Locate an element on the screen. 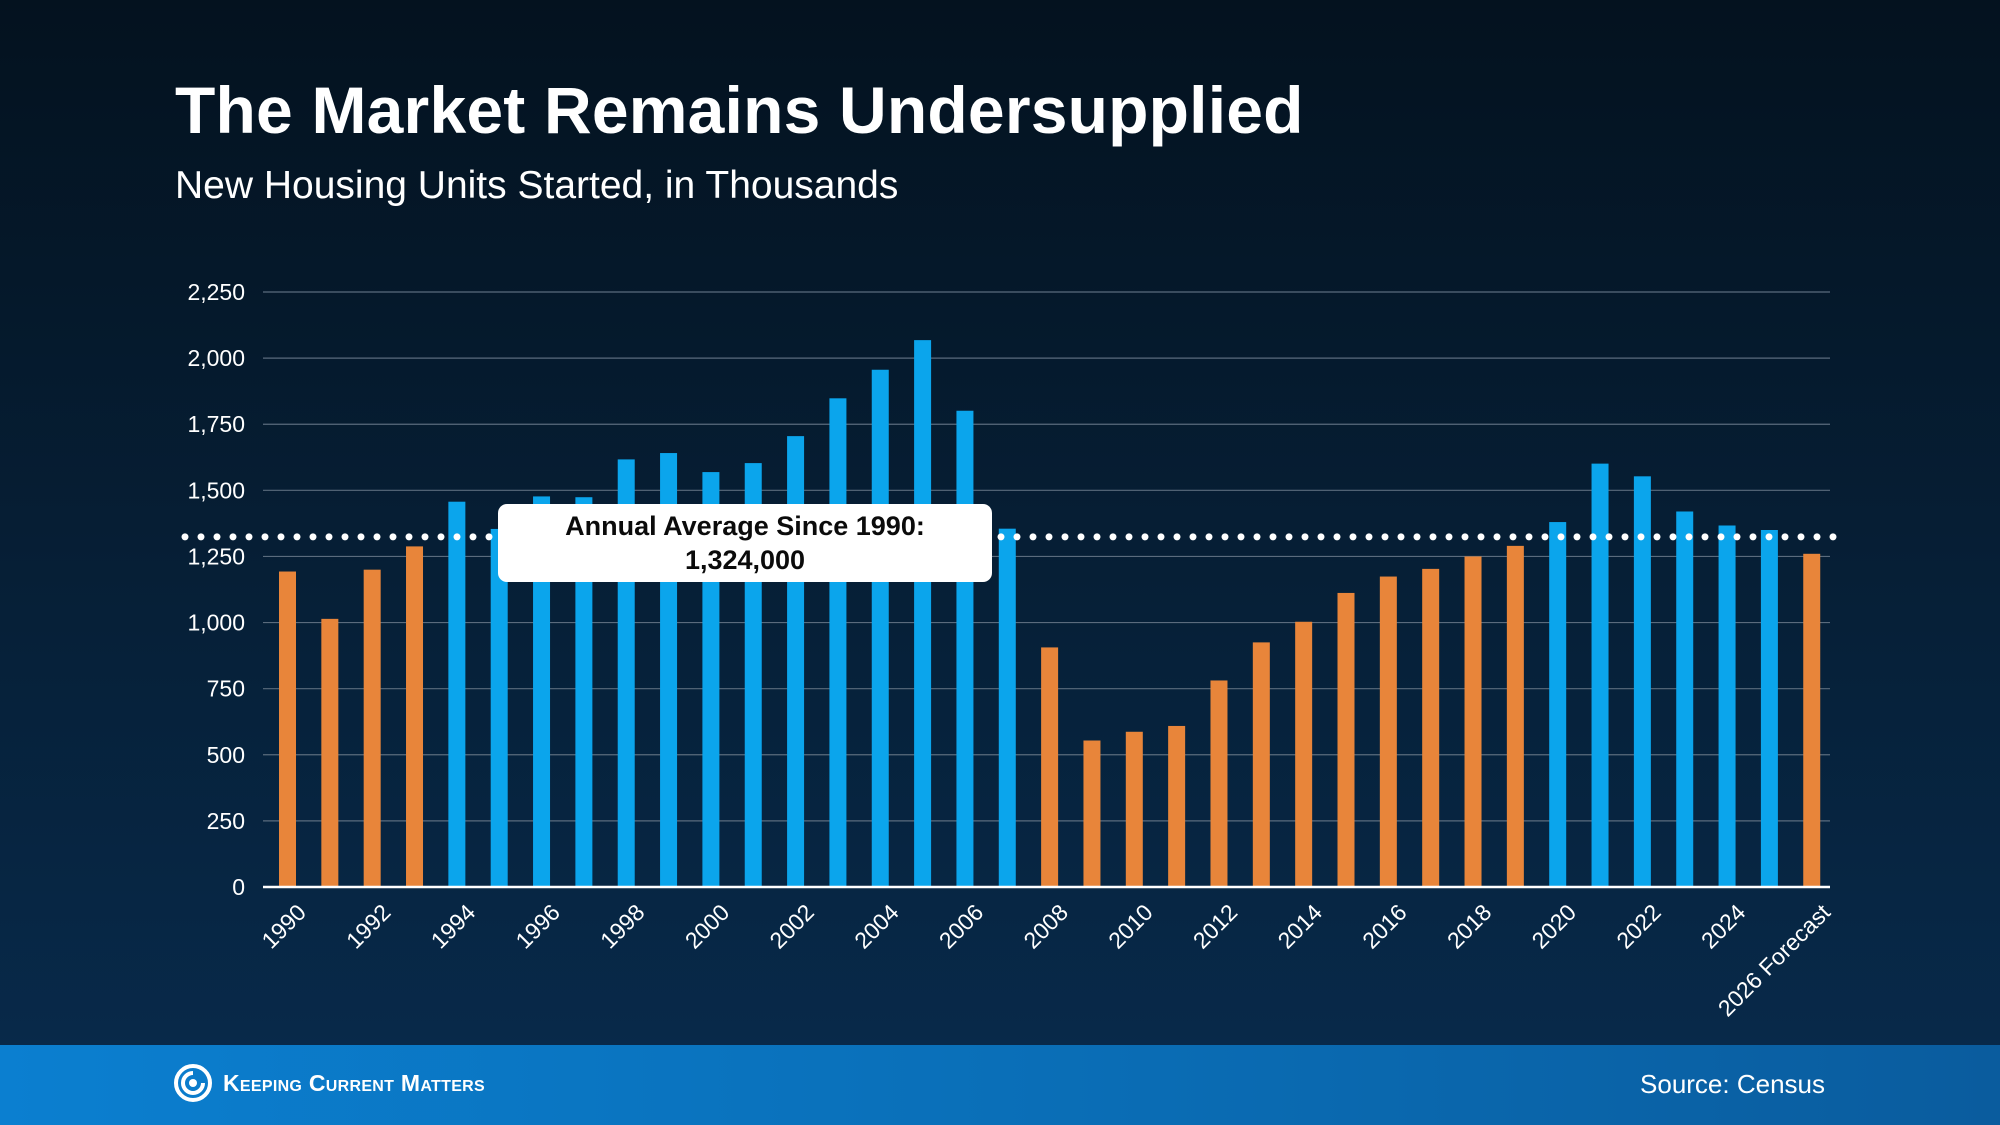 The image size is (2000, 1125). x-tick-label: 2016 is located at coordinates (1384, 926).